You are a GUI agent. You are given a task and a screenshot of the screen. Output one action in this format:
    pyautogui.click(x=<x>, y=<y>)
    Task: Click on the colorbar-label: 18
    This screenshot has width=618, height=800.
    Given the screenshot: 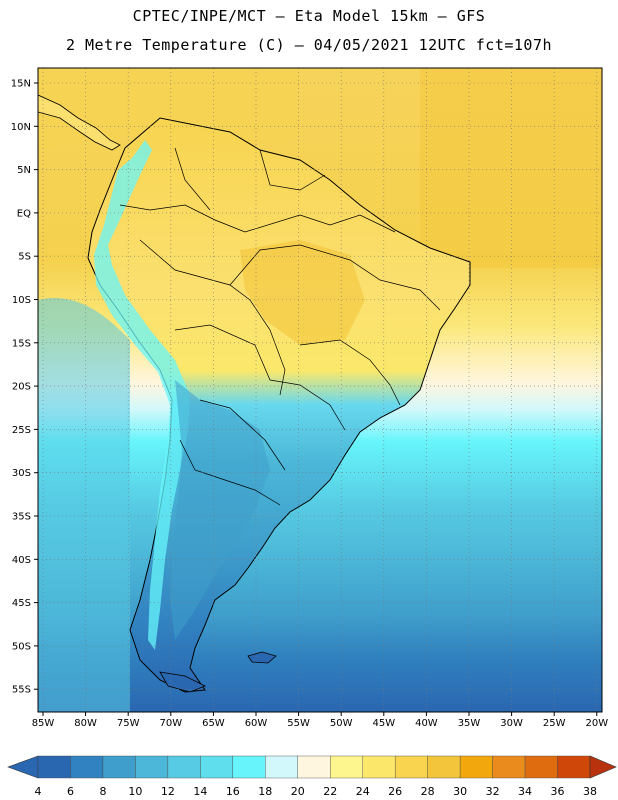 What is the action you would take?
    pyautogui.click(x=265, y=791)
    